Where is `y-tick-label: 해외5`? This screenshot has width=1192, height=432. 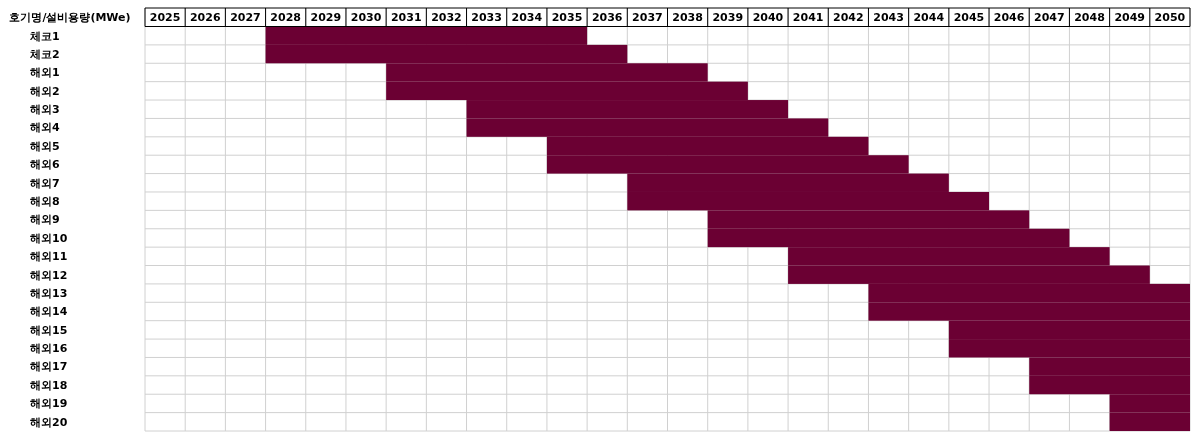 y-tick-label: 해외5 is located at coordinates (45, 146).